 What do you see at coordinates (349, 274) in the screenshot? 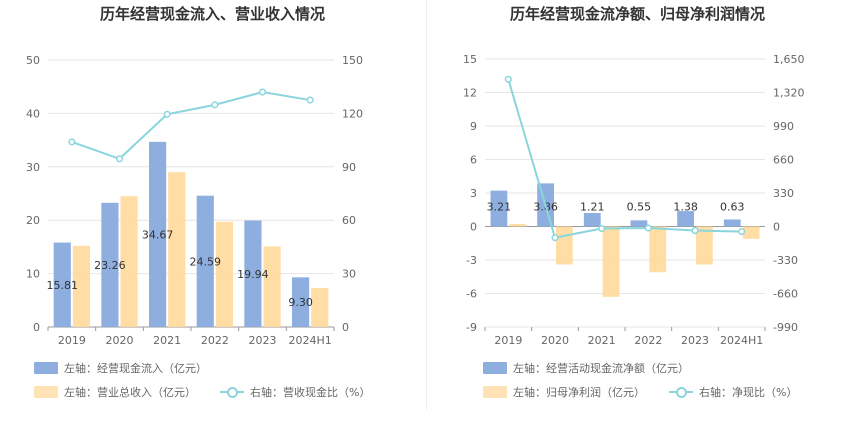
I see `y-right-tick-label: 30` at bounding box center [349, 274].